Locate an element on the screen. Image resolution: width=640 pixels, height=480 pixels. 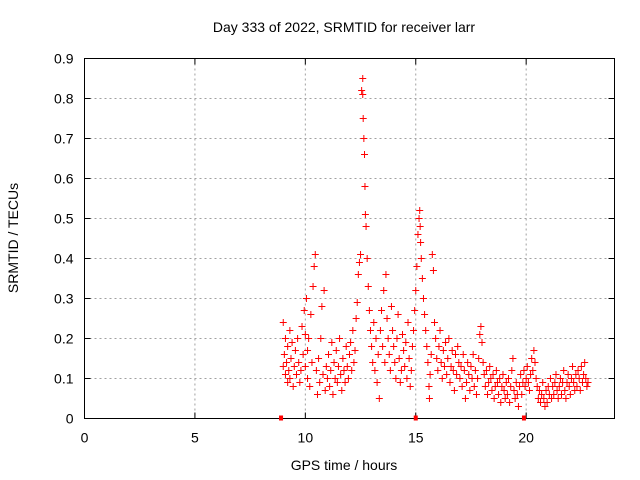
y-tick-label: 0.9 is located at coordinates (64, 59).